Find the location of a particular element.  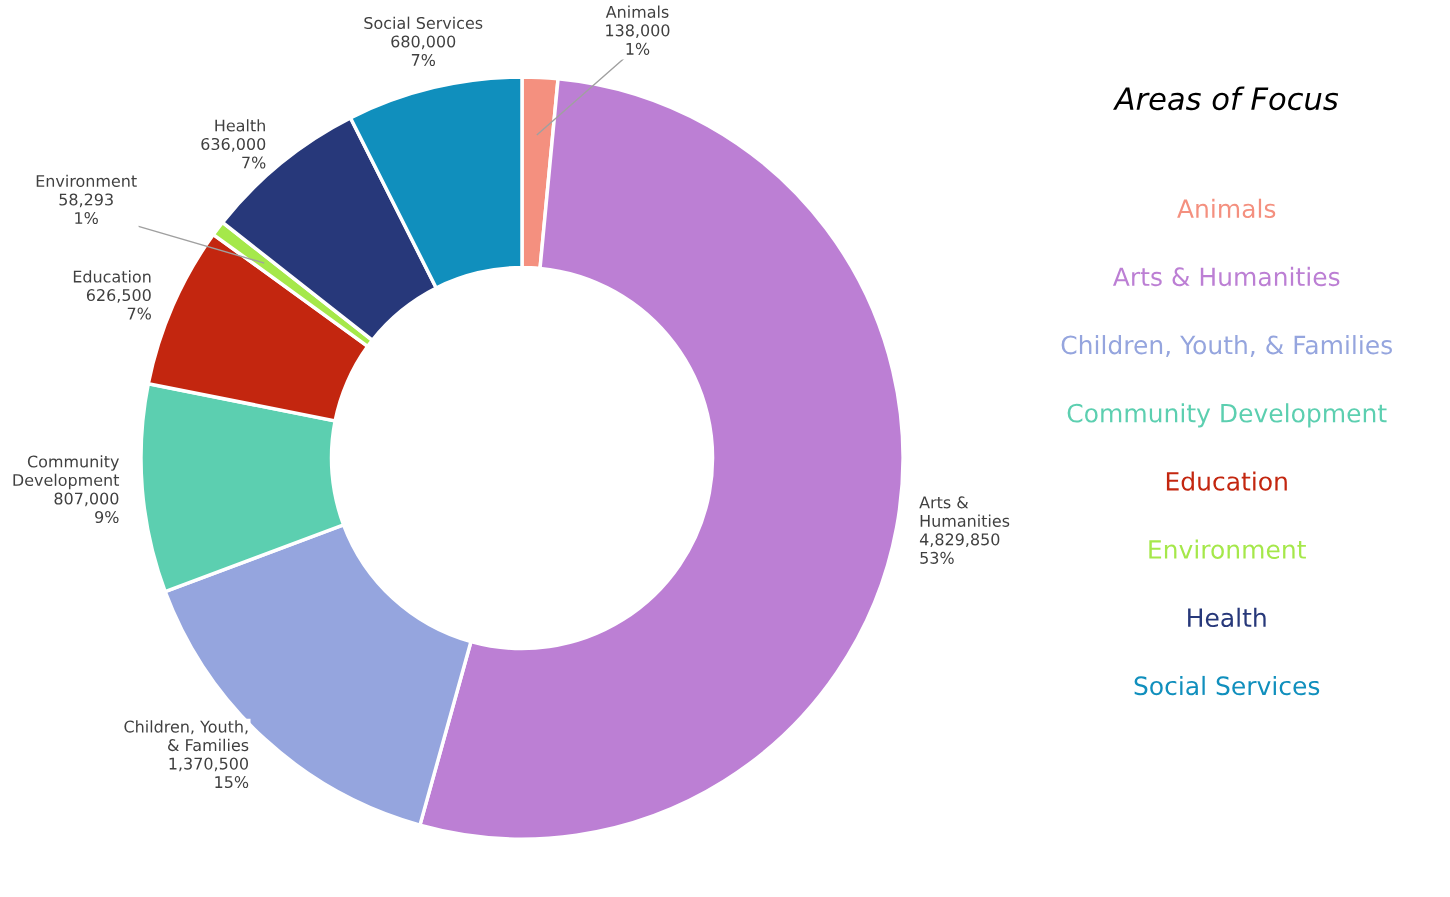

slice-label: Environment is located at coordinates (86, 181).